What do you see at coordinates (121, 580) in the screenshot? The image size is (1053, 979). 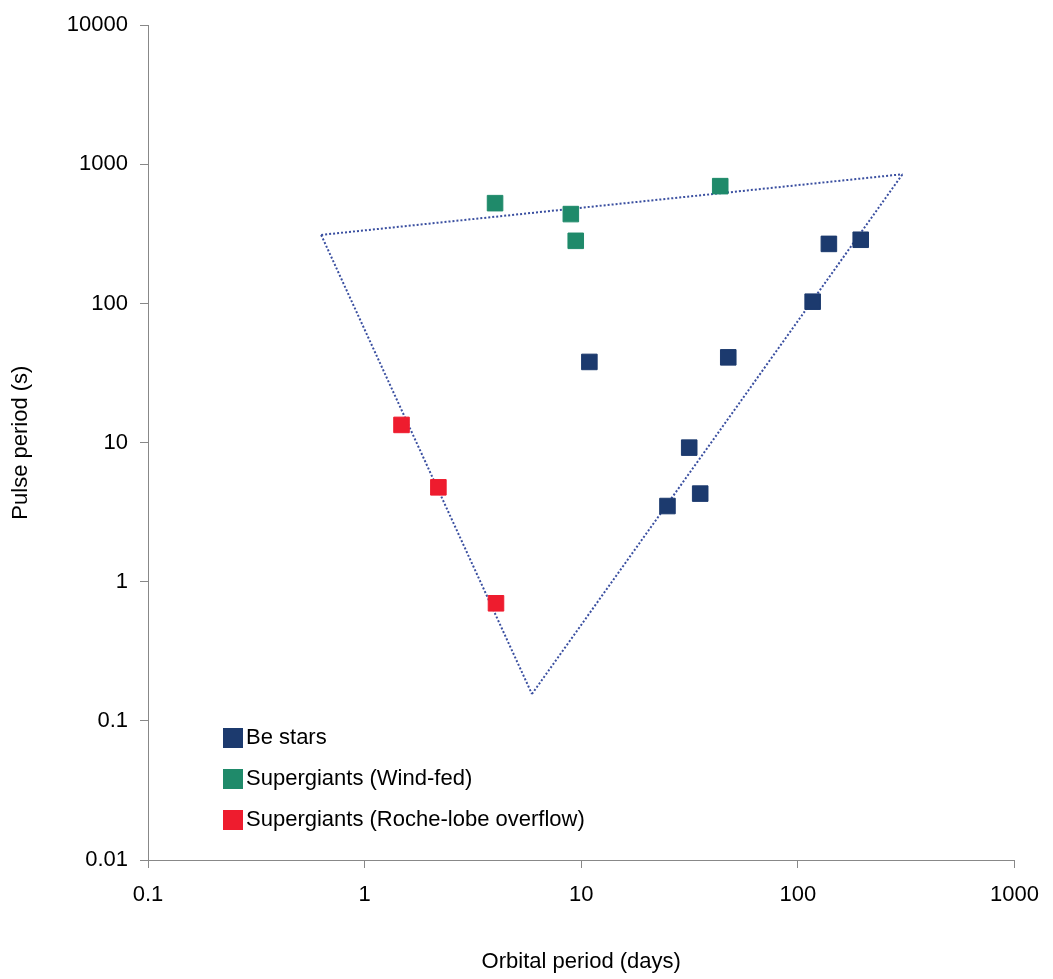 I see `y-tick-label: 1` at bounding box center [121, 580].